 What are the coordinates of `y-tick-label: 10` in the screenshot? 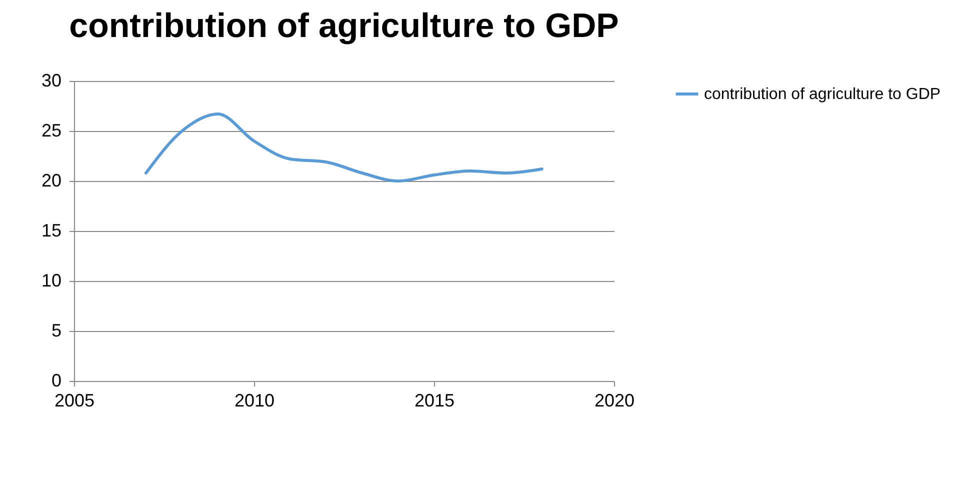 It's located at (51, 280).